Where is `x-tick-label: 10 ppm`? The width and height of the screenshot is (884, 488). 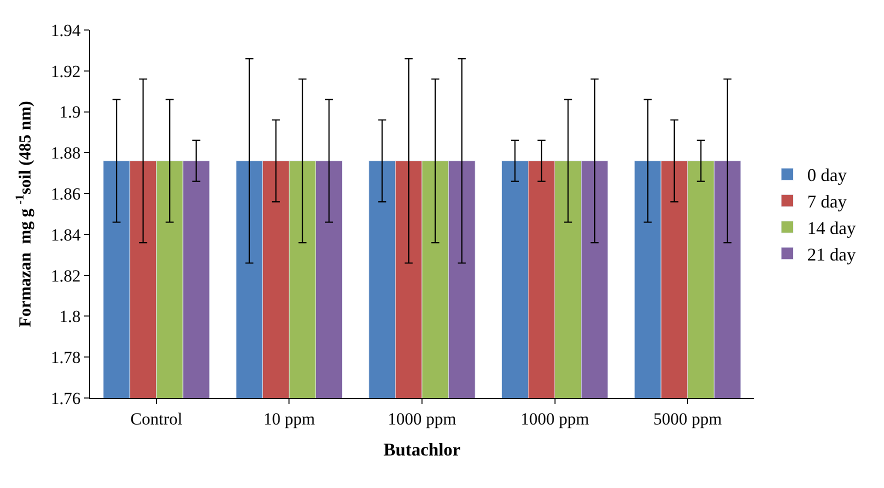
x-tick-label: 10 ppm is located at coordinates (289, 418).